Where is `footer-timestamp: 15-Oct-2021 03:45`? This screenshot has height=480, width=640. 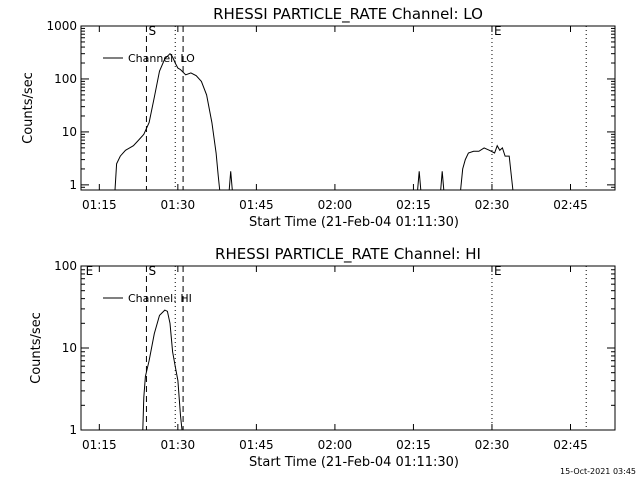 footer-timestamp: 15-Oct-2021 03:45 is located at coordinates (598, 471).